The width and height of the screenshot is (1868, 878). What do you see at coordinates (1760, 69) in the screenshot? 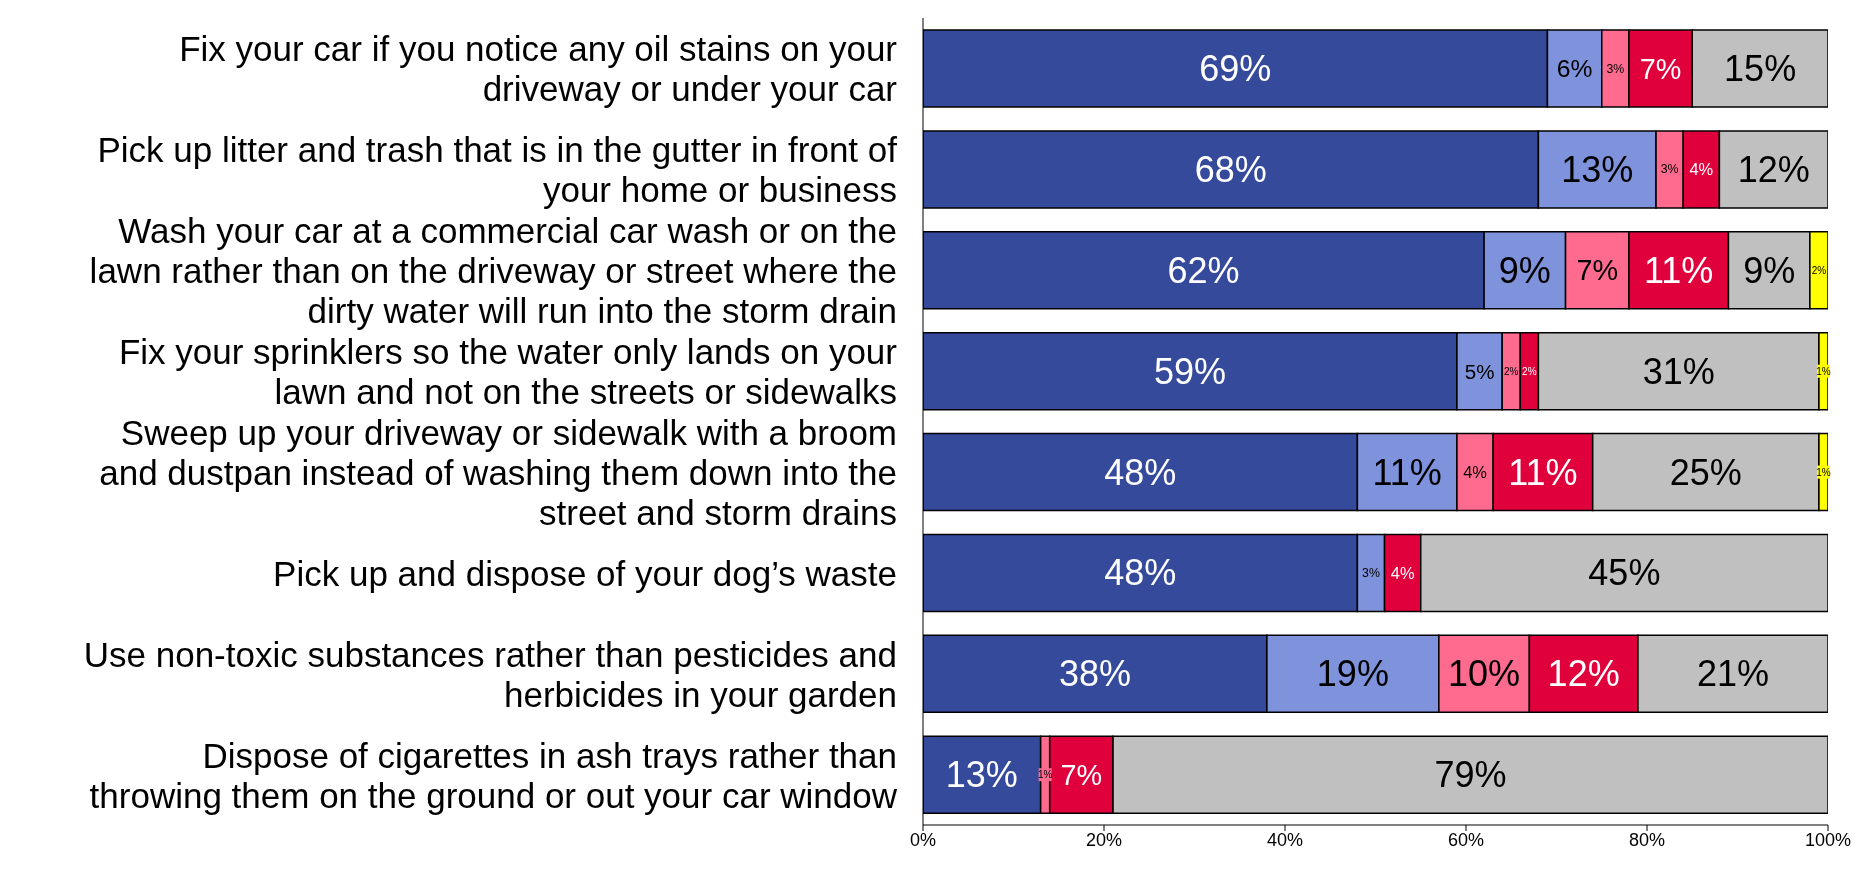
I see `data-label: 15%` at bounding box center [1760, 69].